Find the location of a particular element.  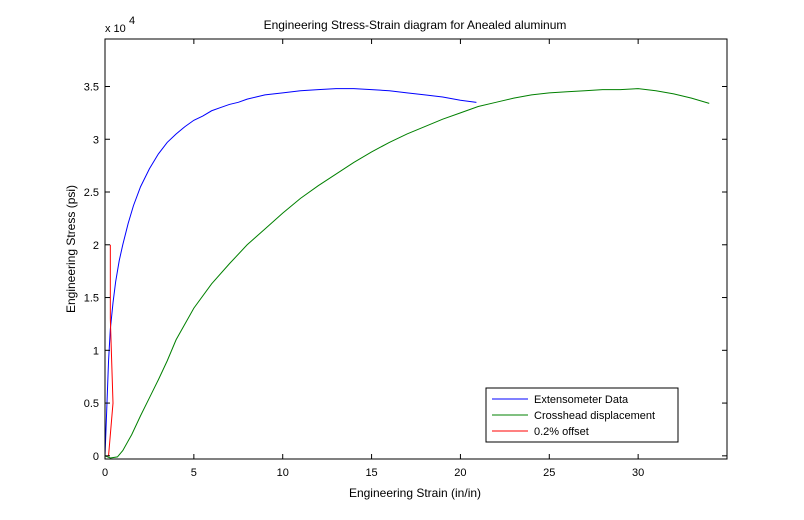

y-tick-label: 2.5 is located at coordinates (91, 193).